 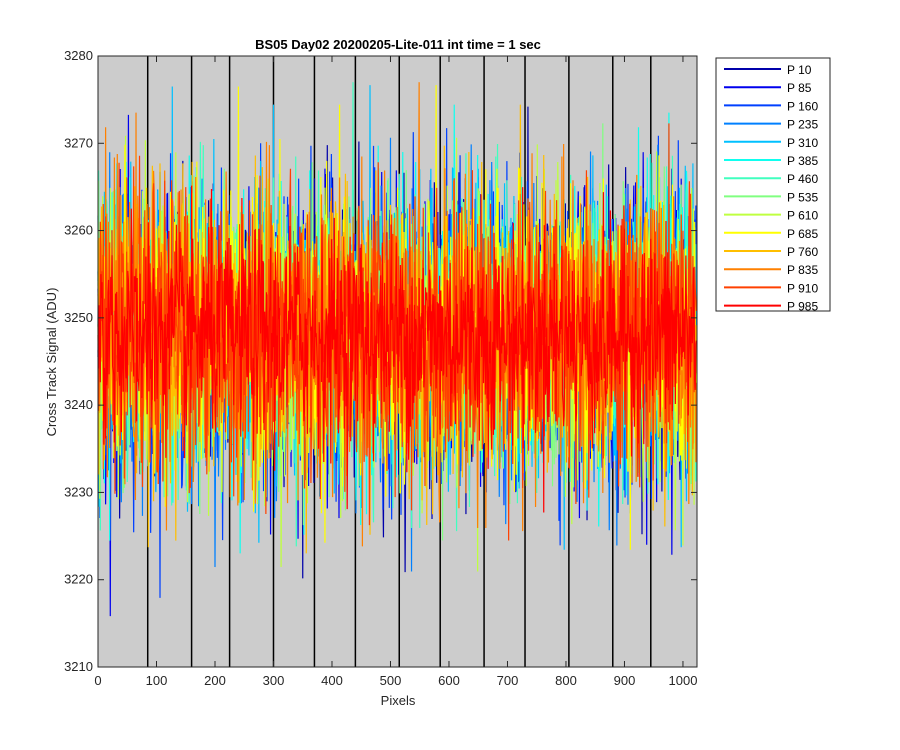 I want to click on y-tick-label: 3270, so click(x=78, y=142).